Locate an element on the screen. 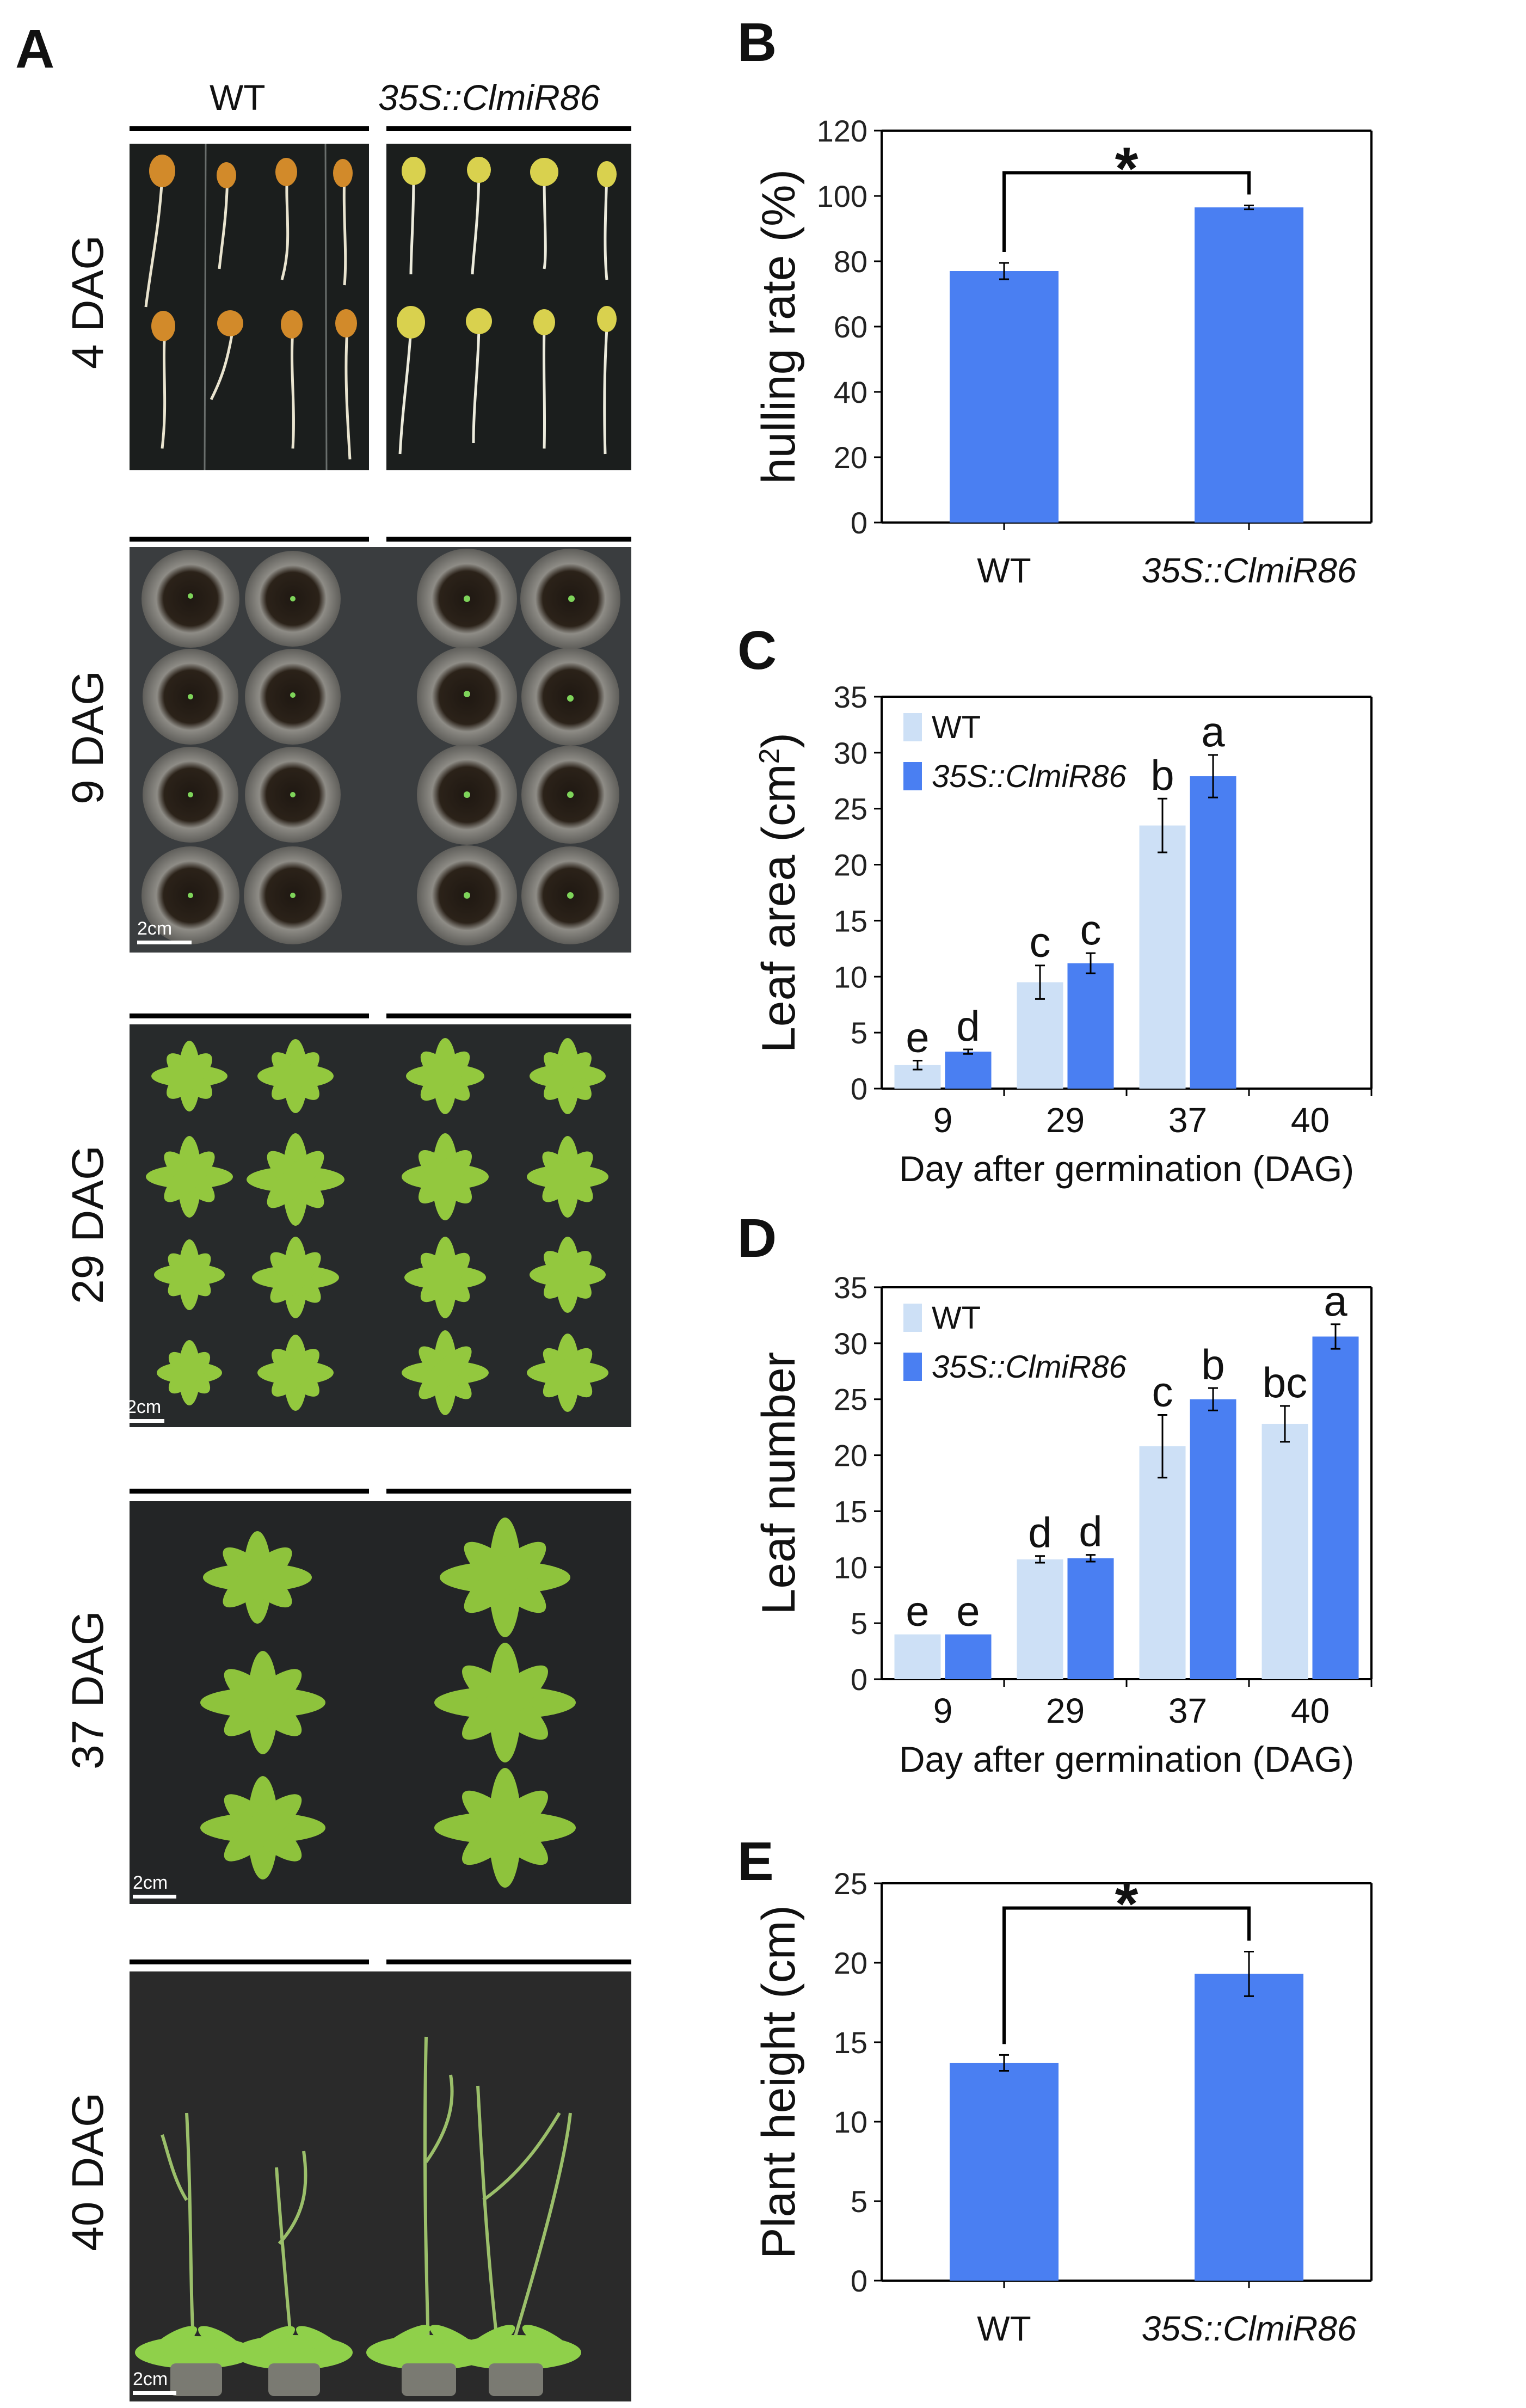 This screenshot has width=1526, height=2408. legend-label-0: WT is located at coordinates (956, 727).